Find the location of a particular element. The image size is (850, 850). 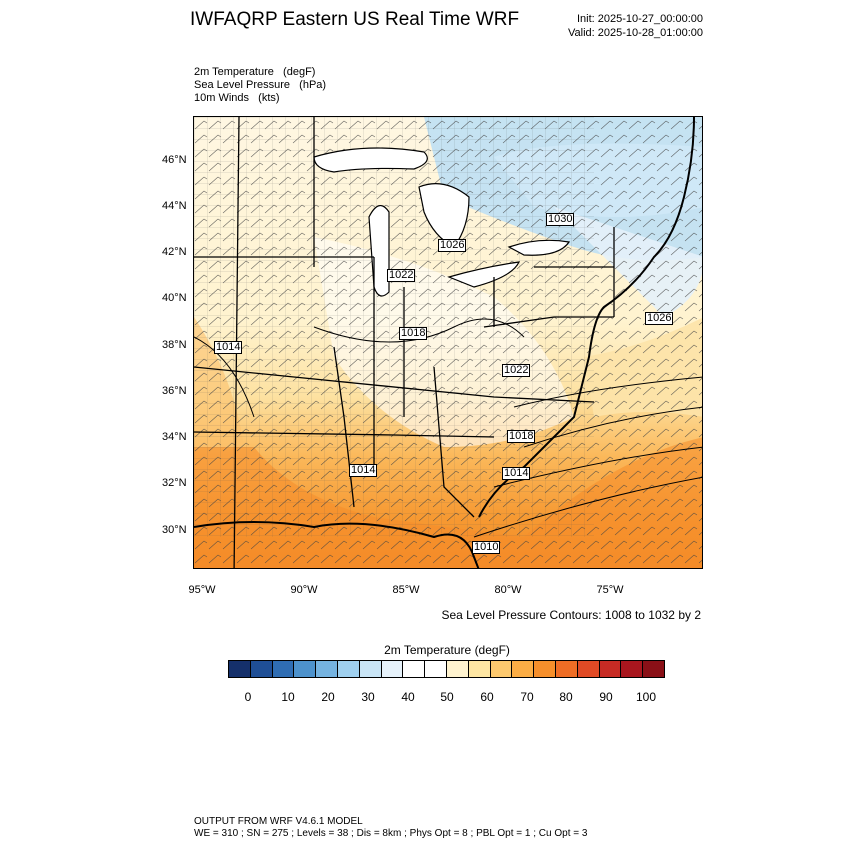

colorbar-label: 20 is located at coordinates (328, 697).